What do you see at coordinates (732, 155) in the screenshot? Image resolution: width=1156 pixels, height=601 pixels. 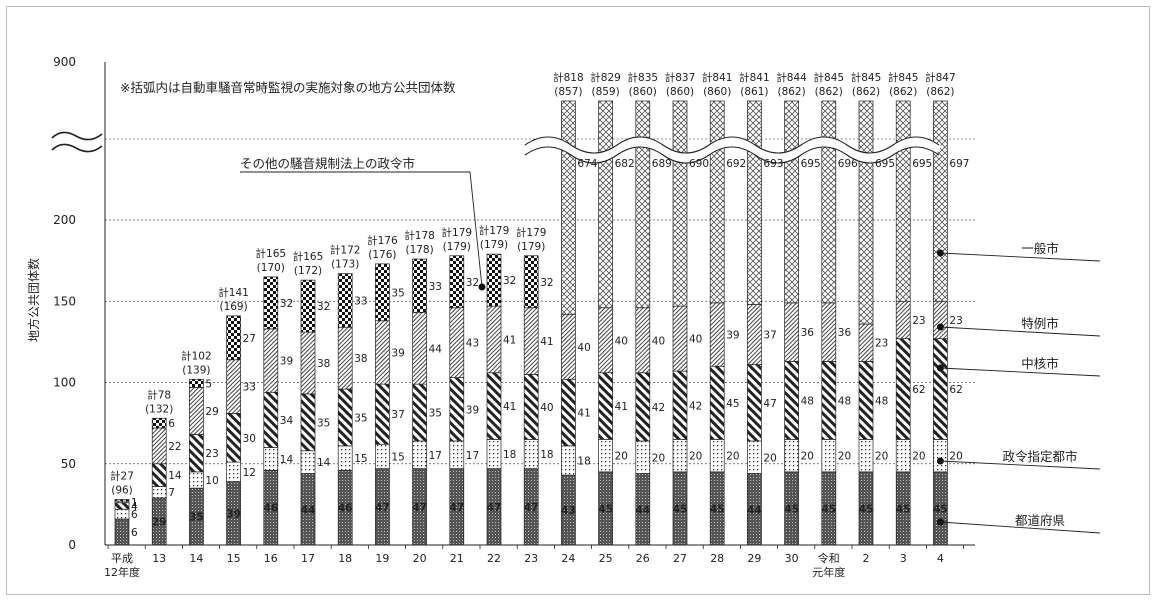 I see `bar-break-line` at bounding box center [732, 155].